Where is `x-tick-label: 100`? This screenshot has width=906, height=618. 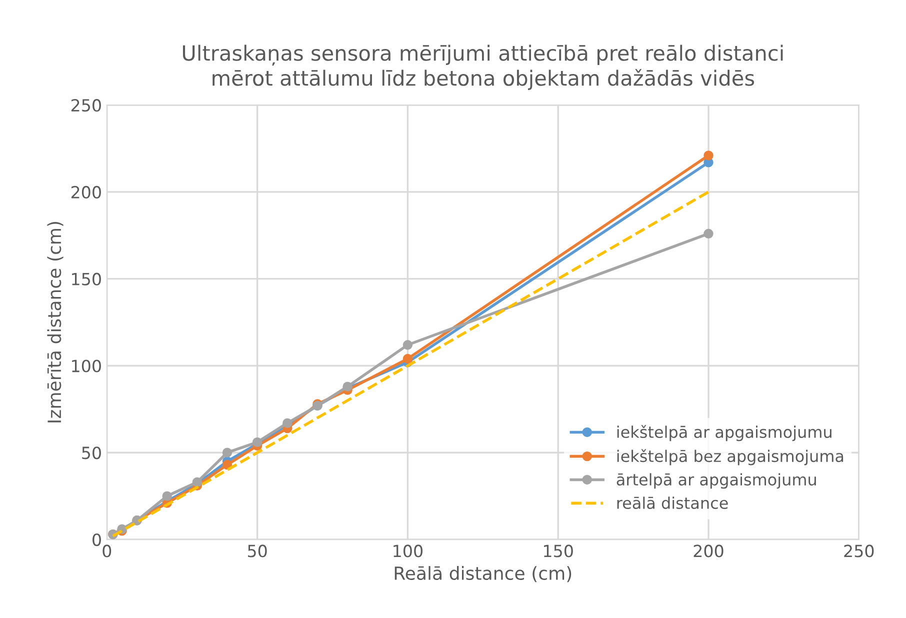 x-tick-label: 100 is located at coordinates (408, 551).